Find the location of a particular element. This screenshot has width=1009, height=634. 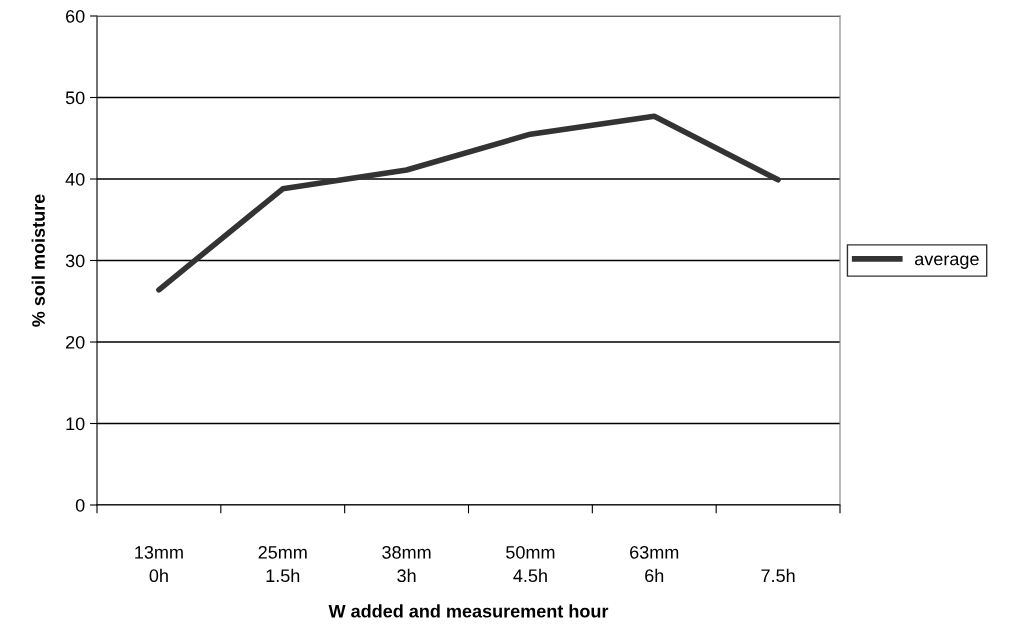

x-tick-label: 38mm 3h is located at coordinates (406, 564).